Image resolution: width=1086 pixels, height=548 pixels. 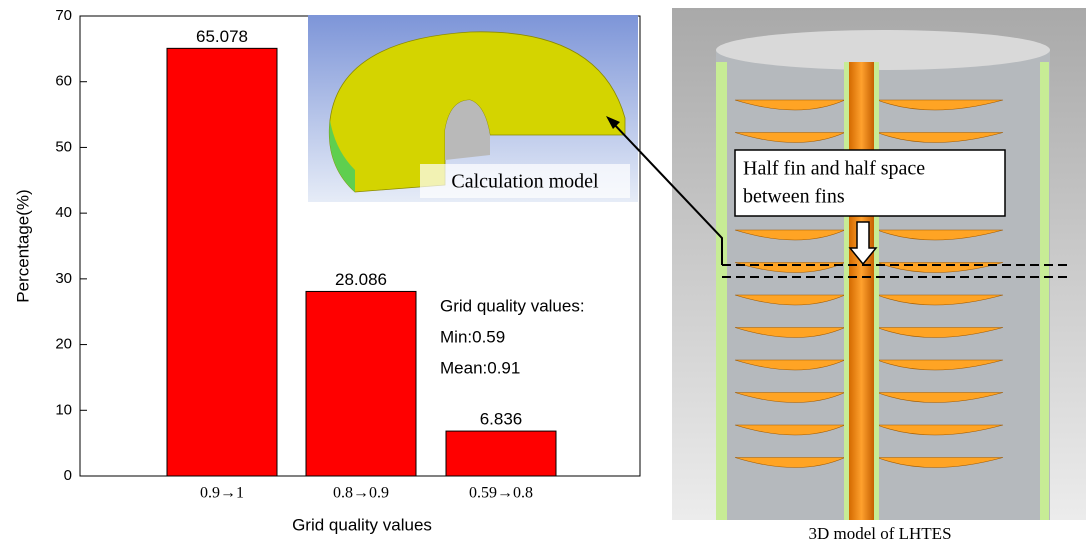 What do you see at coordinates (501, 419) in the screenshot?
I see `value-label: 6.836` at bounding box center [501, 419].